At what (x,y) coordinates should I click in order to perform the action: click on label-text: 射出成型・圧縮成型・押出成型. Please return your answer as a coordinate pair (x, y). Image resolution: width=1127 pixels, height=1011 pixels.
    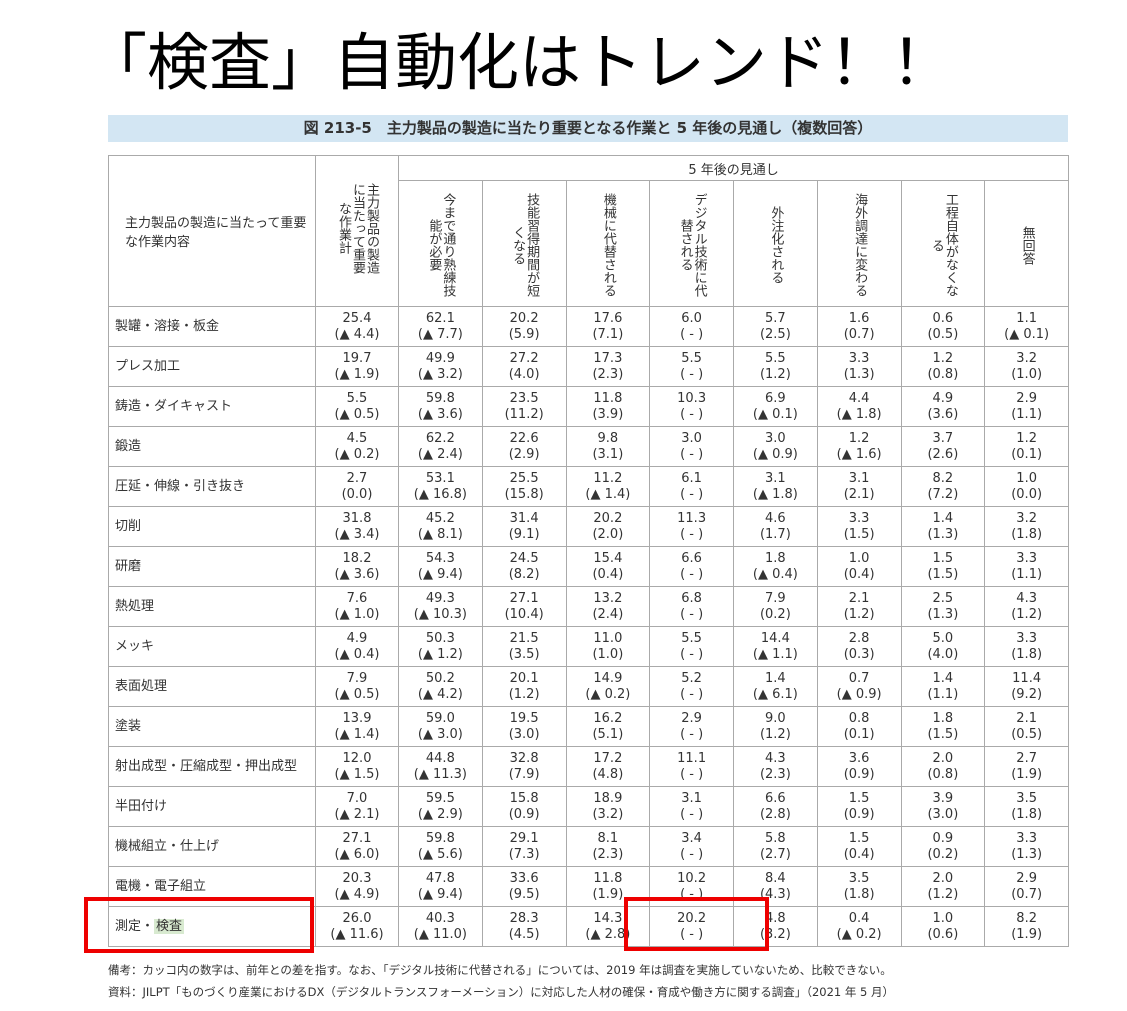
    Looking at the image, I should click on (206, 766).